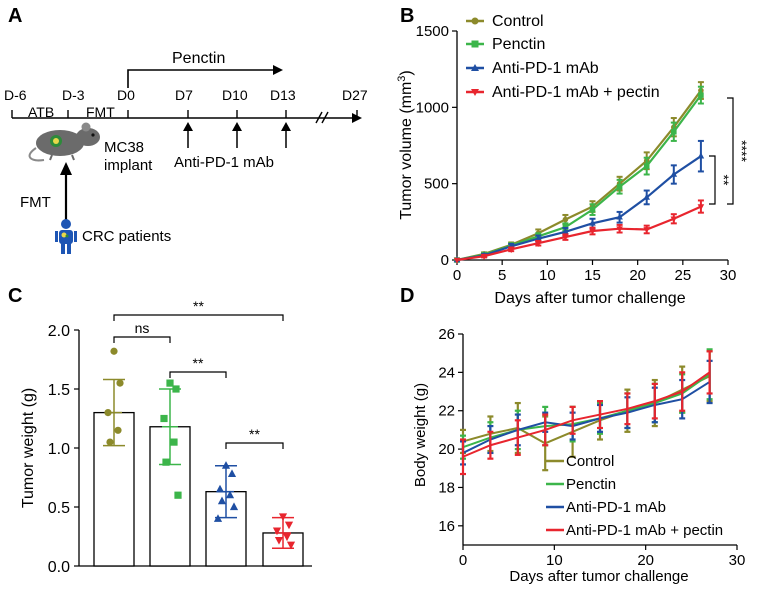 This screenshot has height=590, width=759. Describe the element at coordinates (128, 165) in the screenshot. I see `implant-label-line2: implant` at that location.